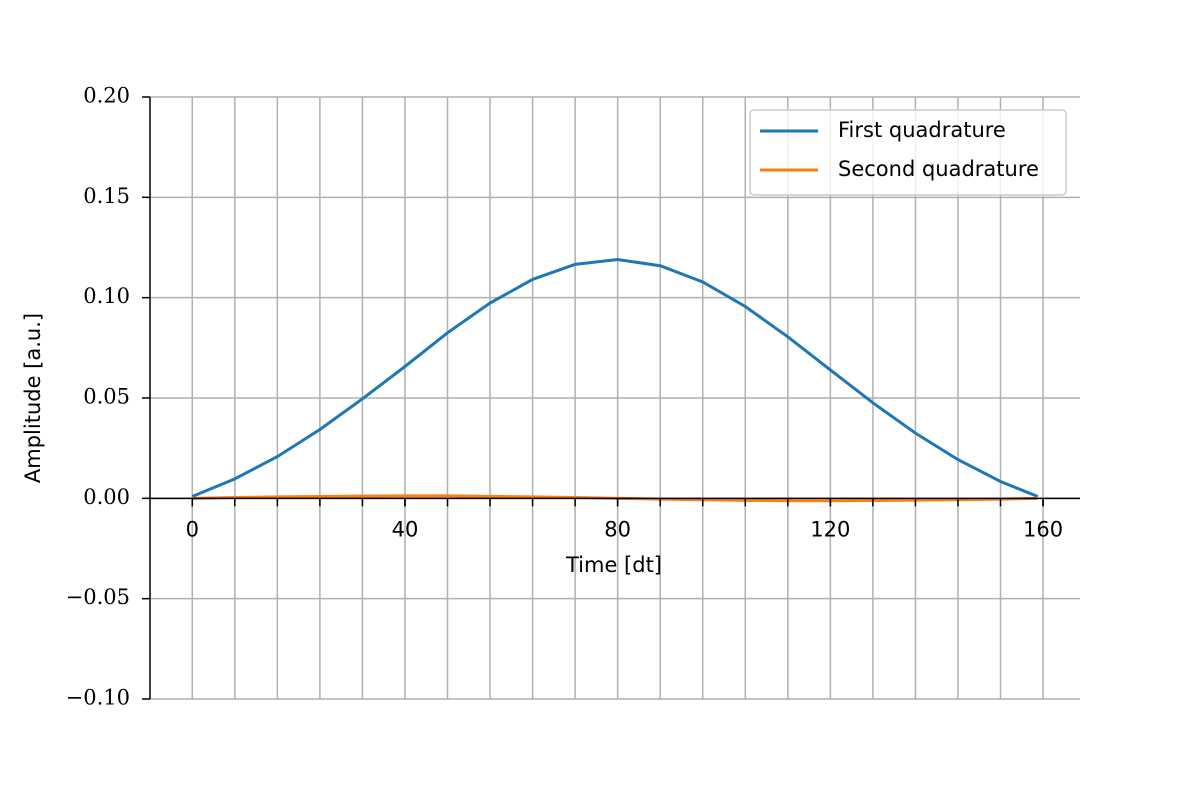 This screenshot has width=1200, height=800. What do you see at coordinates (405, 529) in the screenshot?
I see `x-tick-label: 40` at bounding box center [405, 529].